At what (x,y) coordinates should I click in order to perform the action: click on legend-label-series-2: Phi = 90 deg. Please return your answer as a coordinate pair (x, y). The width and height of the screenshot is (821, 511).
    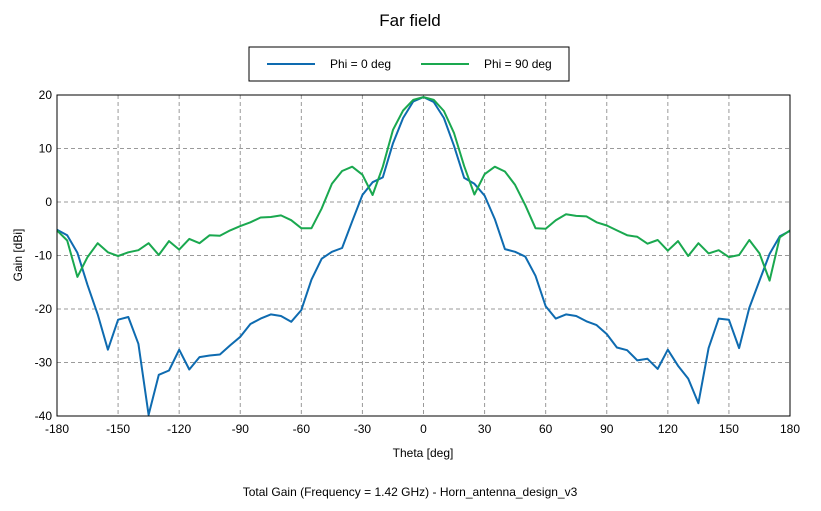
    Looking at the image, I should click on (518, 64).